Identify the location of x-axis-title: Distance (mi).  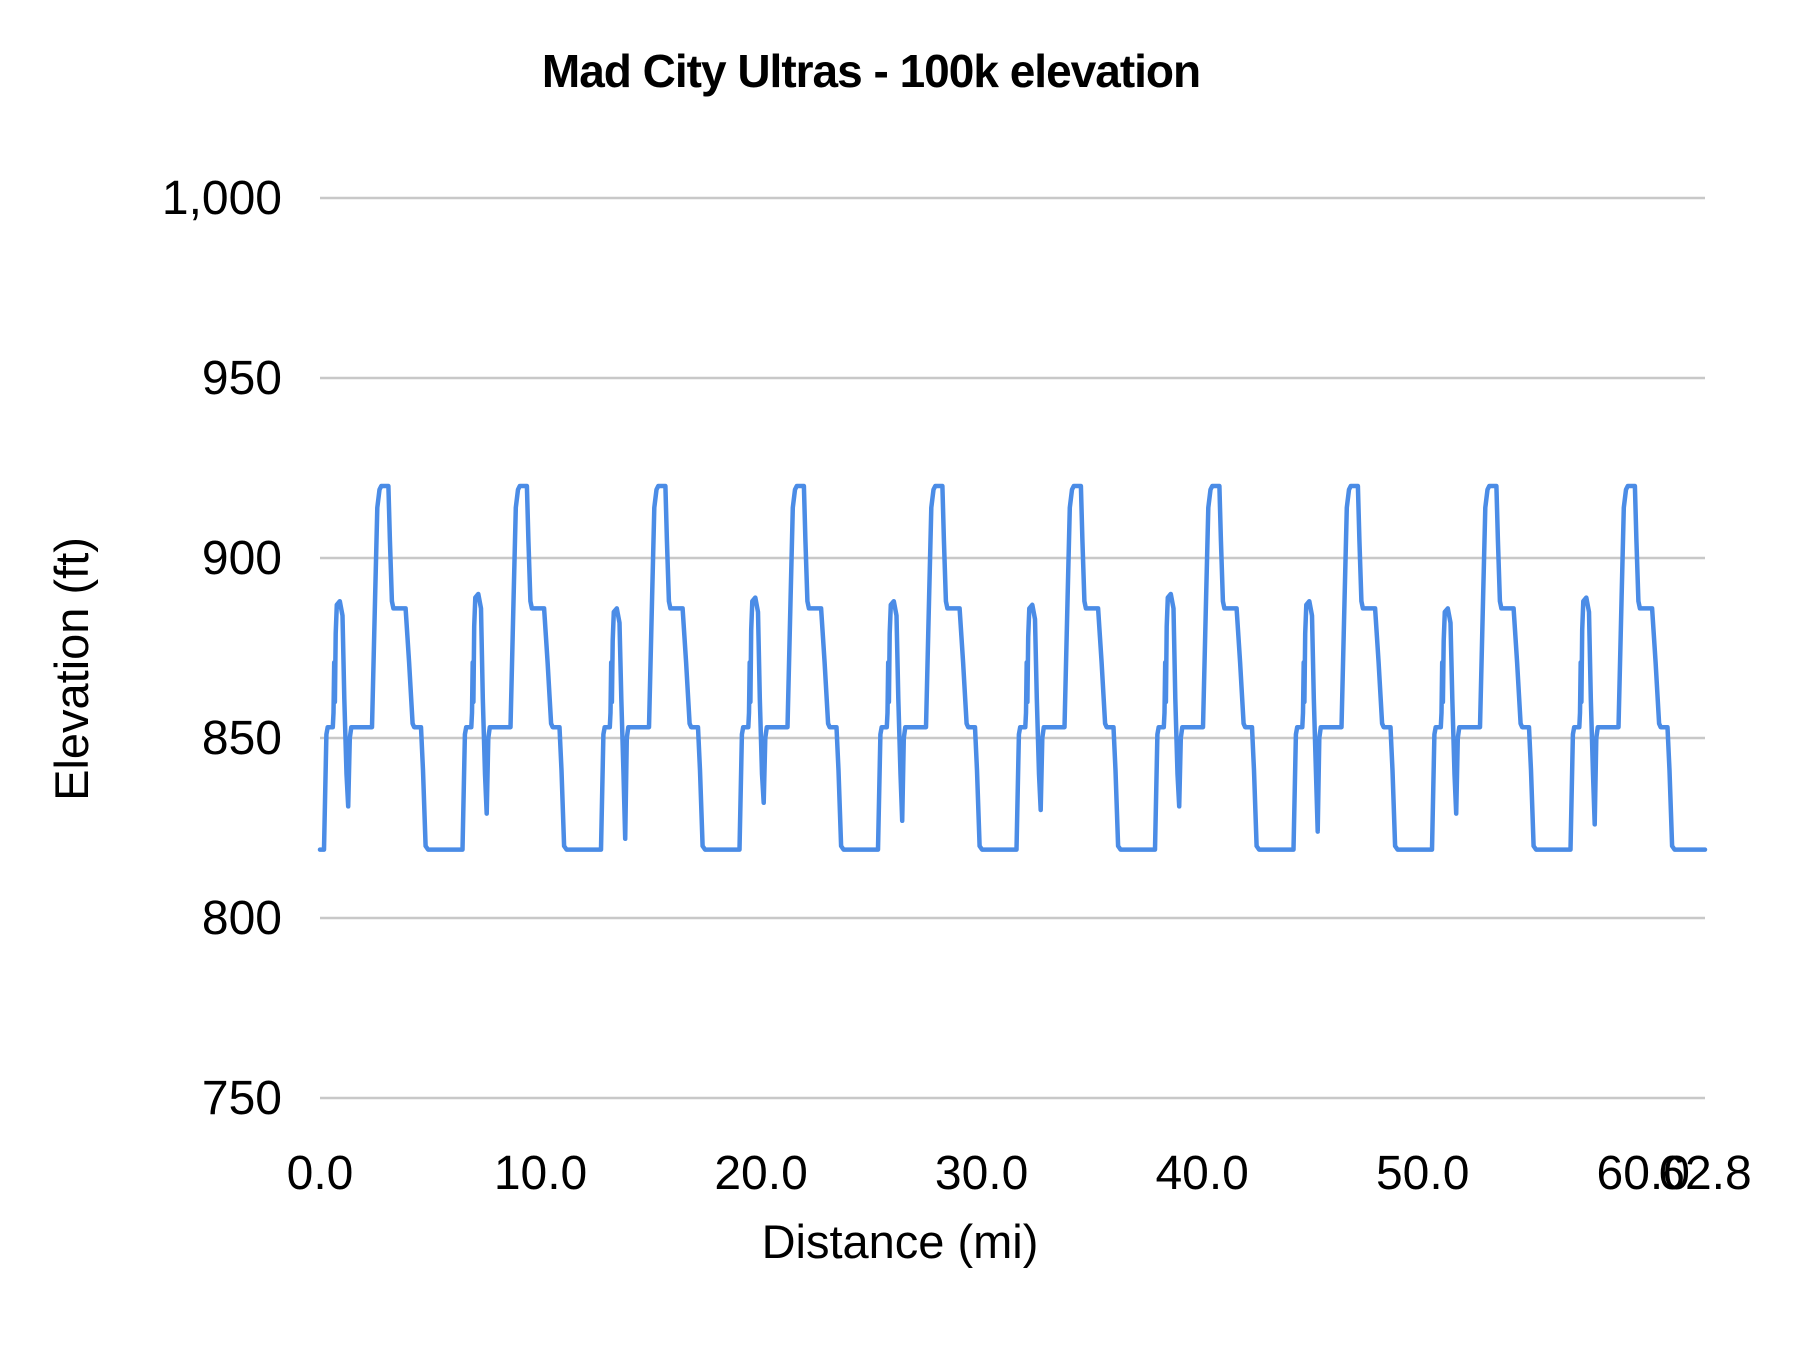
(900, 1241).